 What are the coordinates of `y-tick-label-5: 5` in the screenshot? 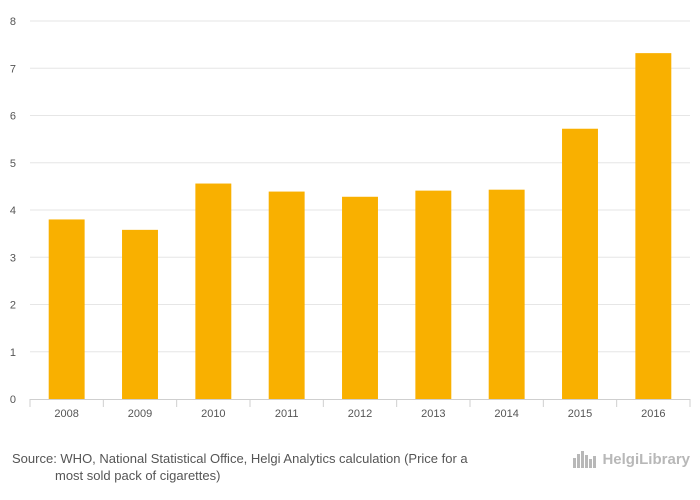 It's located at (13, 164).